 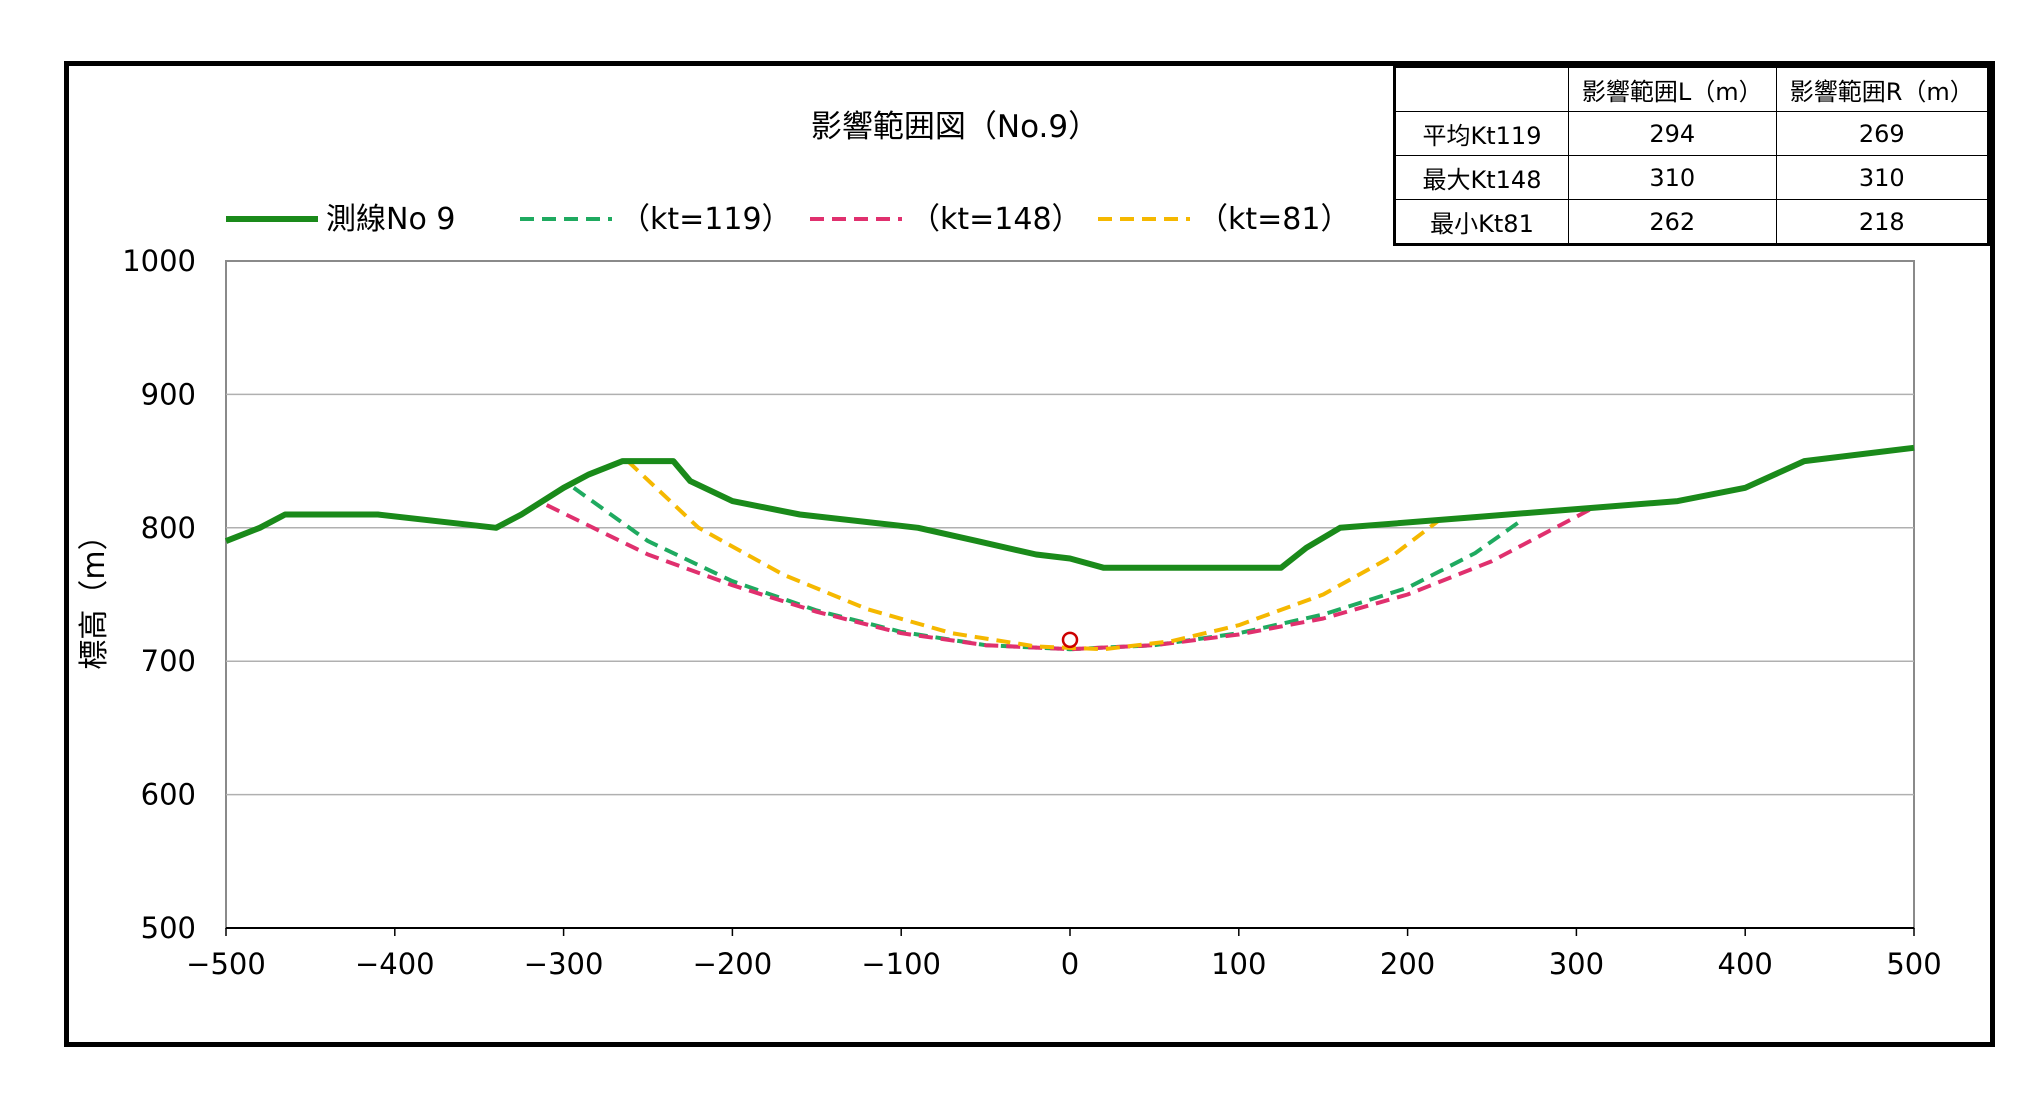 I want to click on x-tick-label: −200, so click(x=733, y=964).